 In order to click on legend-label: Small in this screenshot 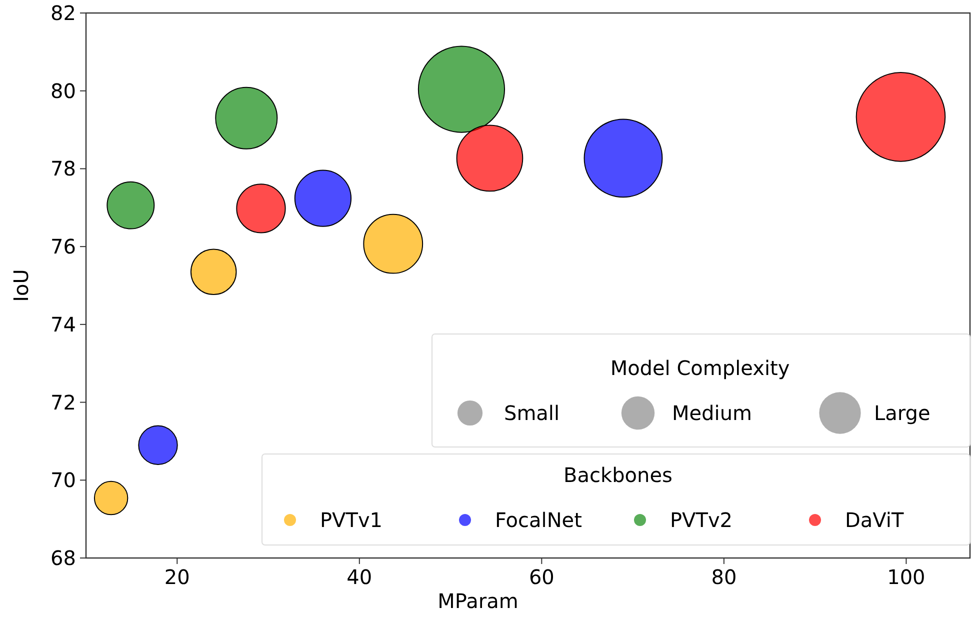, I will do `click(532, 413)`.